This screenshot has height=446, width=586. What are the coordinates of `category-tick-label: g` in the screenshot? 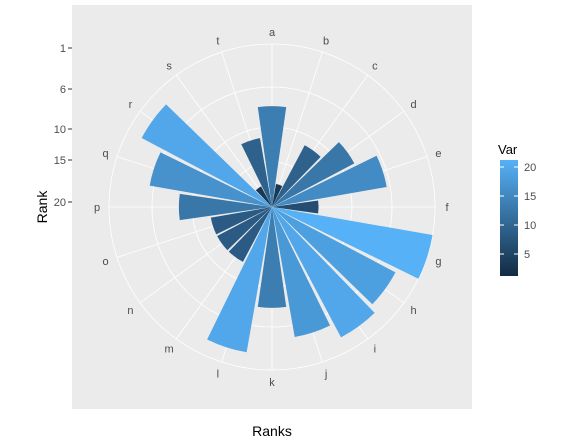 It's located at (438, 262).